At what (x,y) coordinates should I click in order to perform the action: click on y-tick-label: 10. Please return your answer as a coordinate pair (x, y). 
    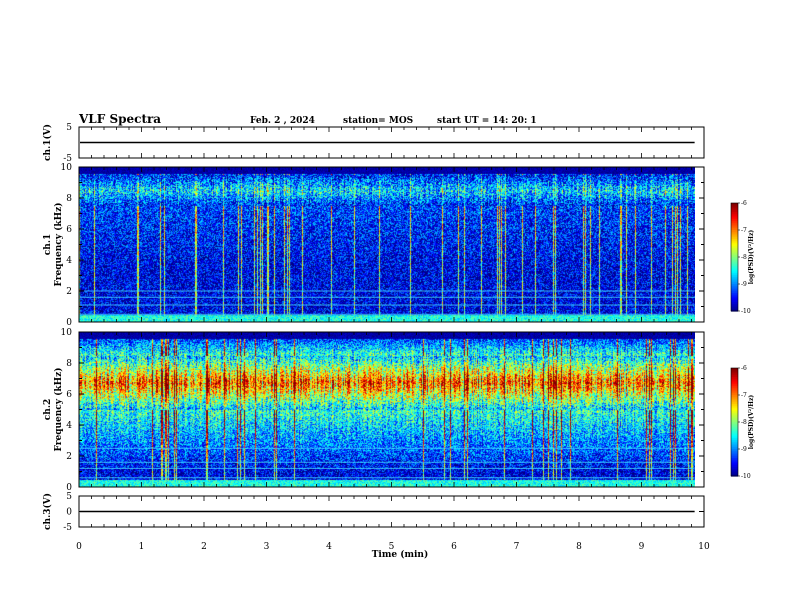
    Looking at the image, I should click on (67, 333).